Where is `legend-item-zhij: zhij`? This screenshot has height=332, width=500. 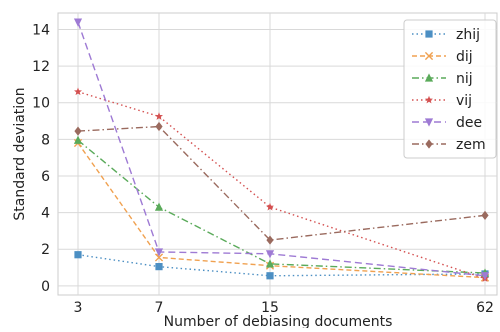 legend-item-zhij: zhij is located at coordinates (446, 35).